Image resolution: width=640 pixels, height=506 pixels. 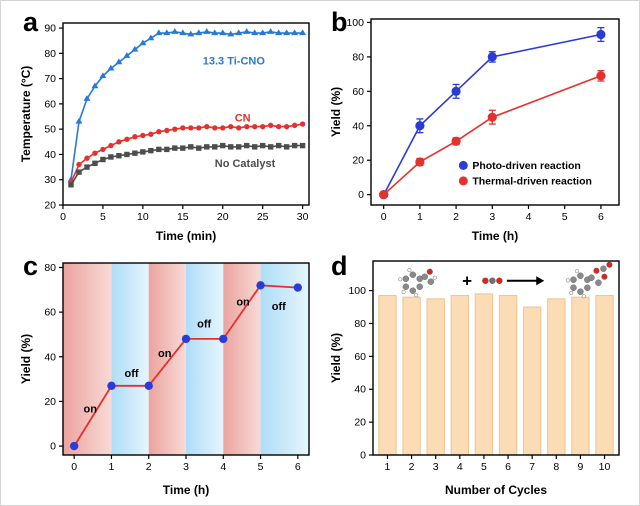 I want to click on styrene-carbonate-molecule-icon, so click(x=589, y=280).